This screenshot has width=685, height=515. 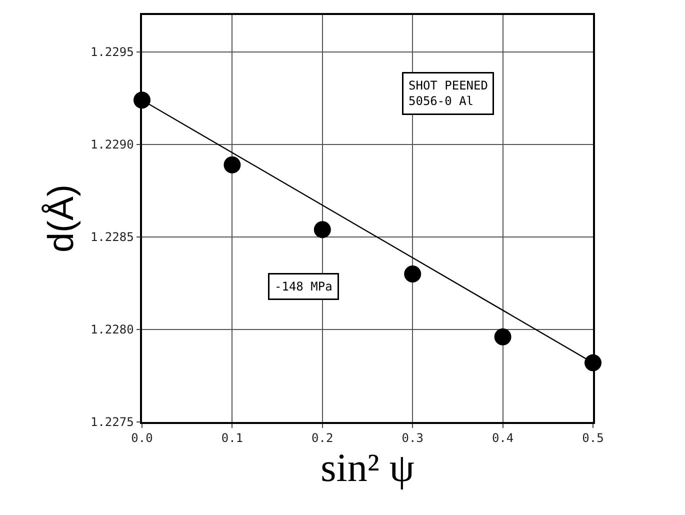 What do you see at coordinates (593, 438) in the screenshot?
I see `x-tick-label: 0.5` at bounding box center [593, 438].